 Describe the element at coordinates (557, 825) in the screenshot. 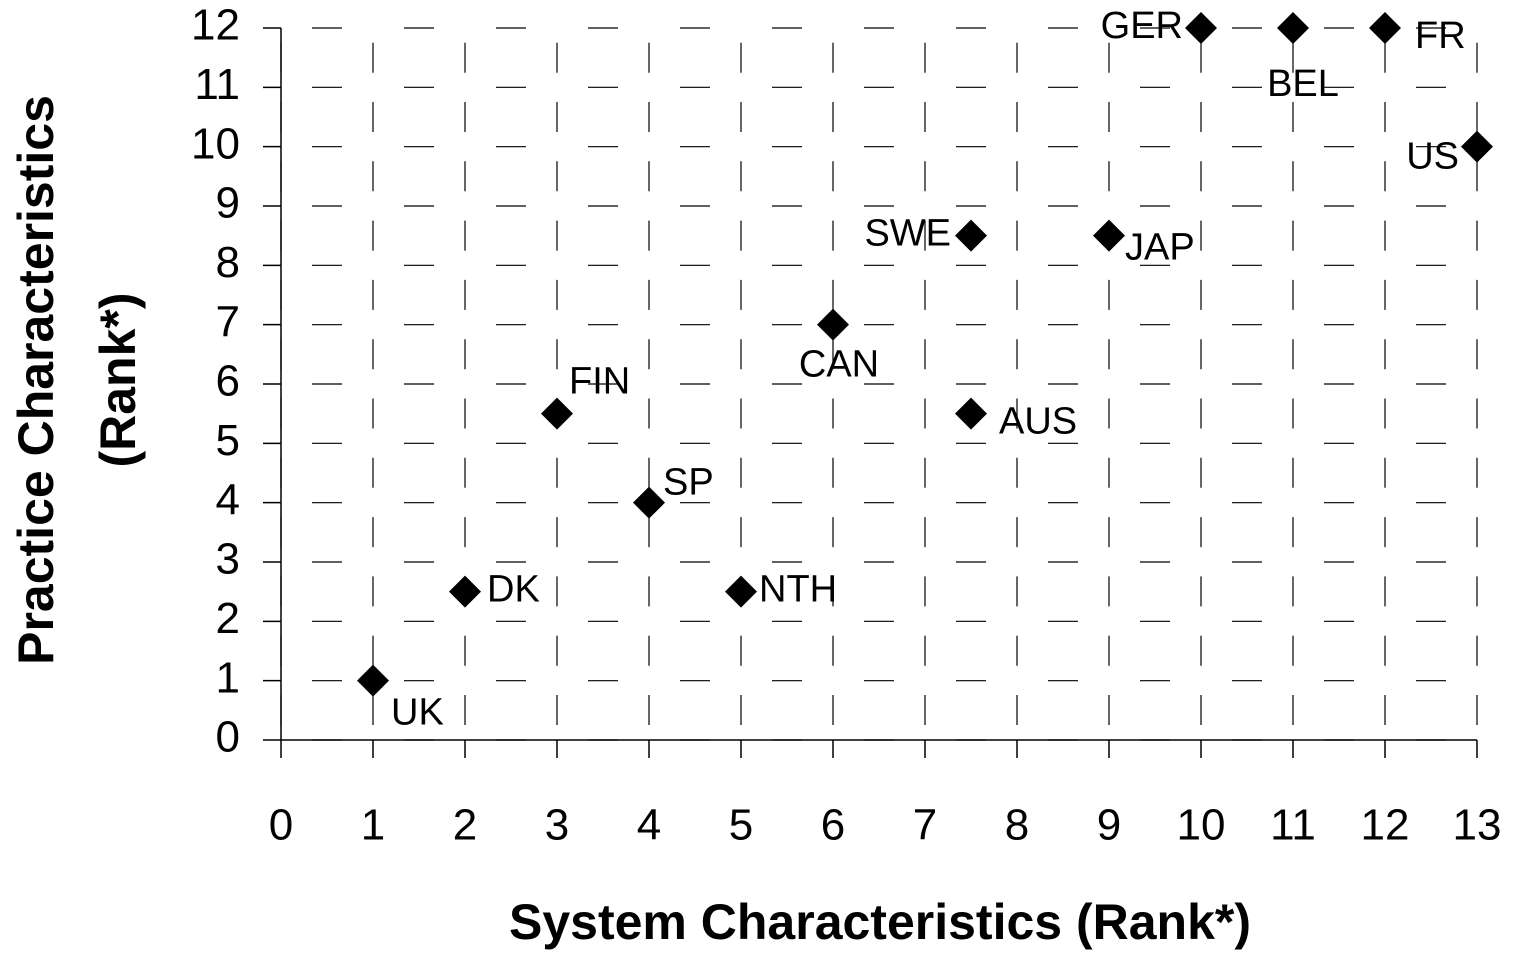

I see `x-tick-label: 3` at that location.